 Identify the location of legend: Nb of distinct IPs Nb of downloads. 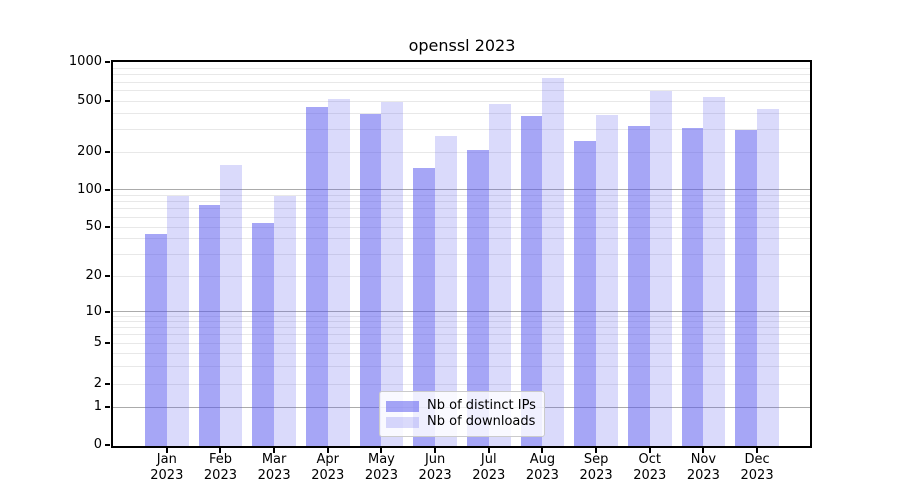
(462, 414).